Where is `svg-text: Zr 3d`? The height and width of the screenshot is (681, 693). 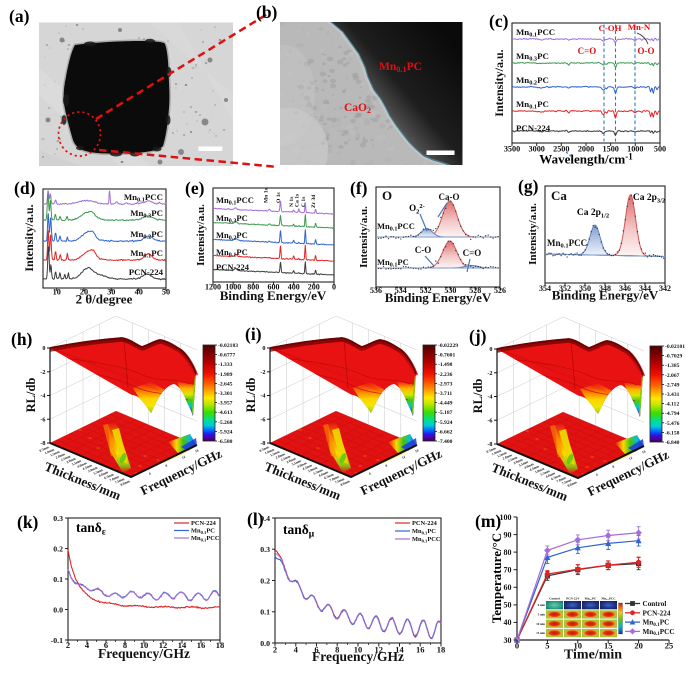 svg-text: Zr 3d is located at coordinates (314, 201).